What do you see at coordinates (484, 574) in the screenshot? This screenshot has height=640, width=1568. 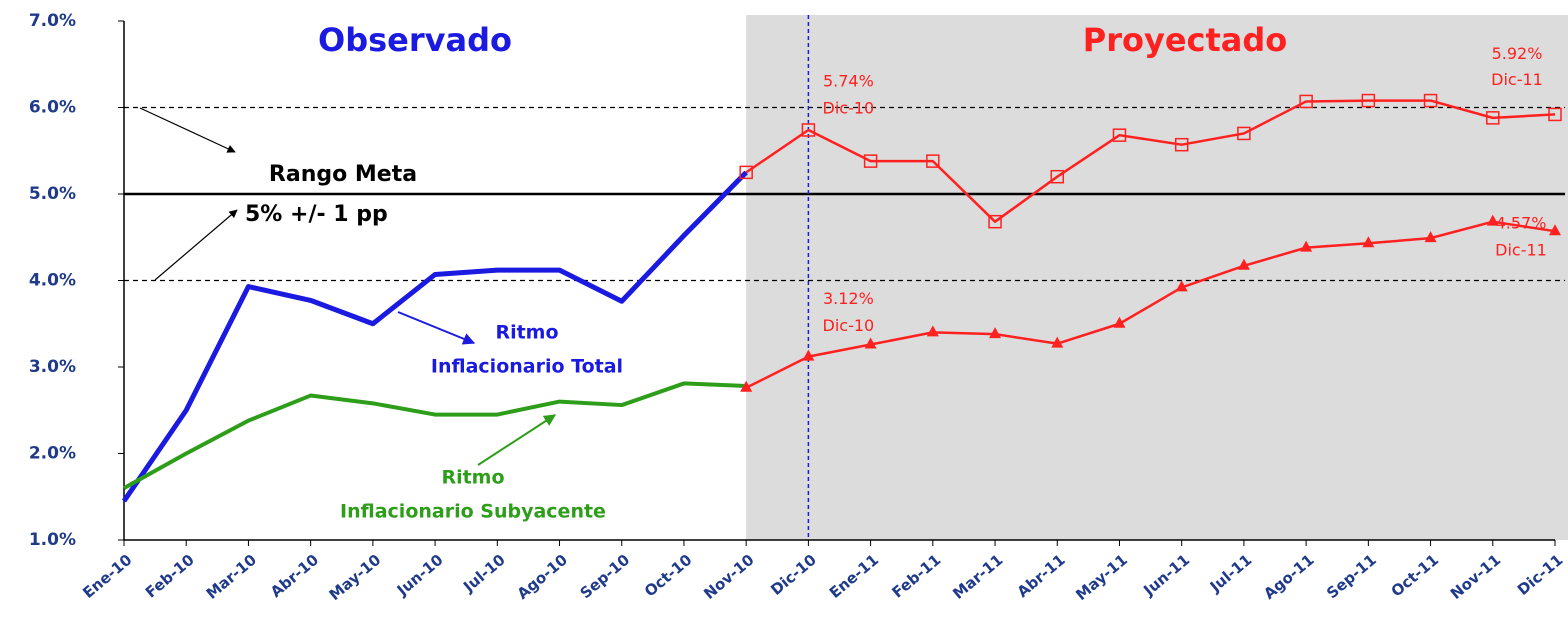 I see `x-tick-label: Jul-10` at bounding box center [484, 574].